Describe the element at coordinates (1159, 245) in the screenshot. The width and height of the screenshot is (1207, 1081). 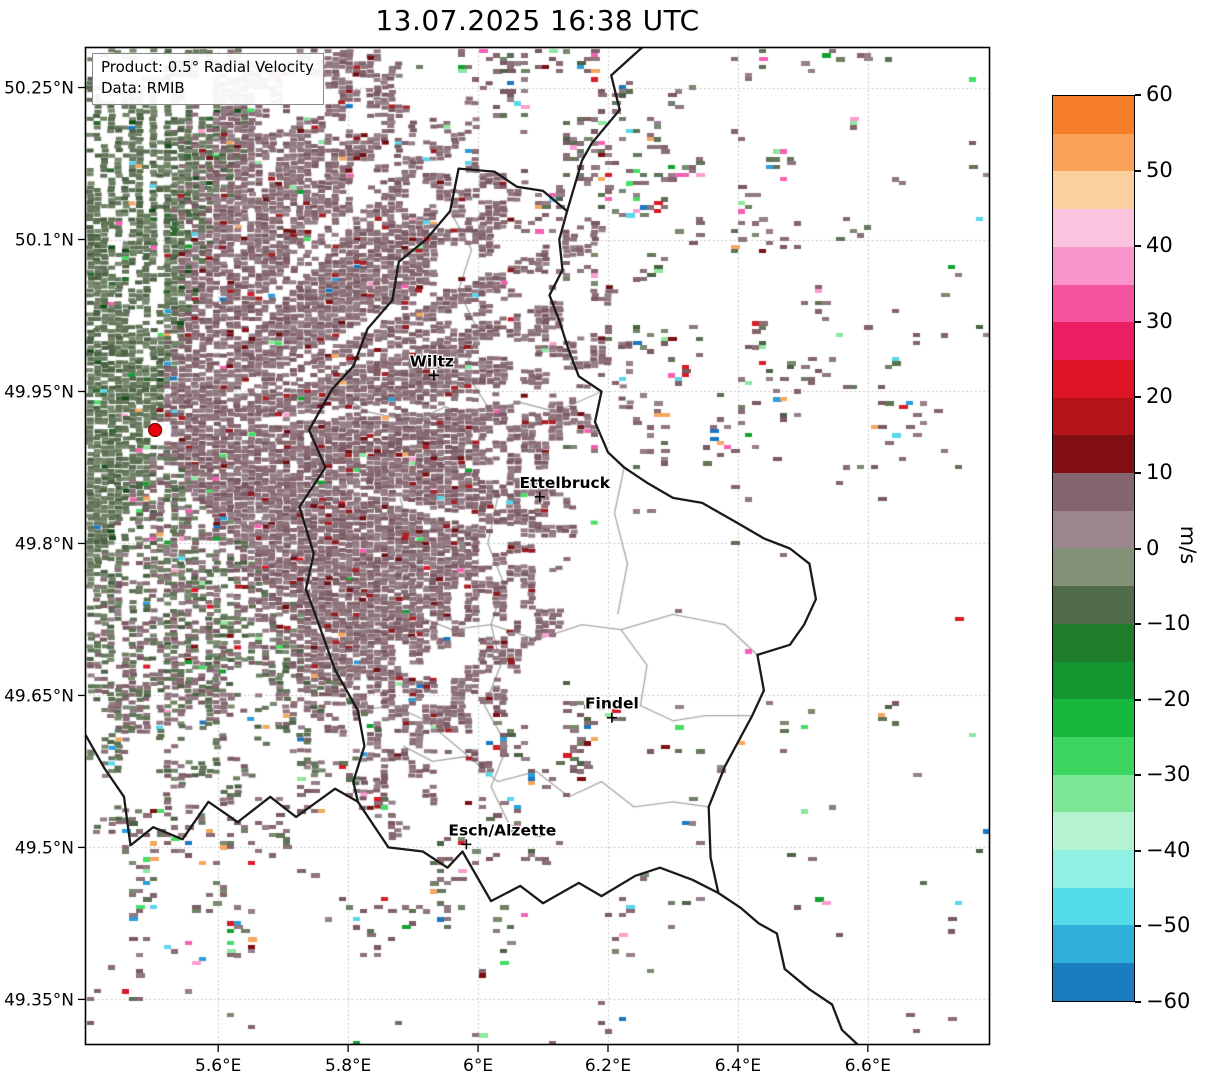
I see `colorbar-tick-label: 40` at that location.